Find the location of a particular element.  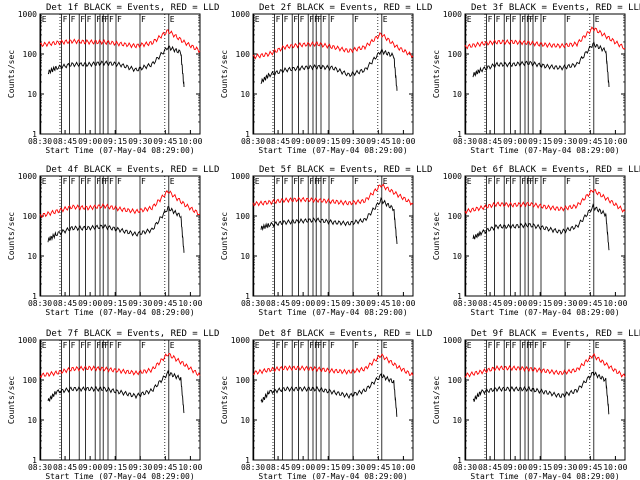

x-axis-label: Start Time (07-May-04 08:29:00) is located at coordinates (119, 150).